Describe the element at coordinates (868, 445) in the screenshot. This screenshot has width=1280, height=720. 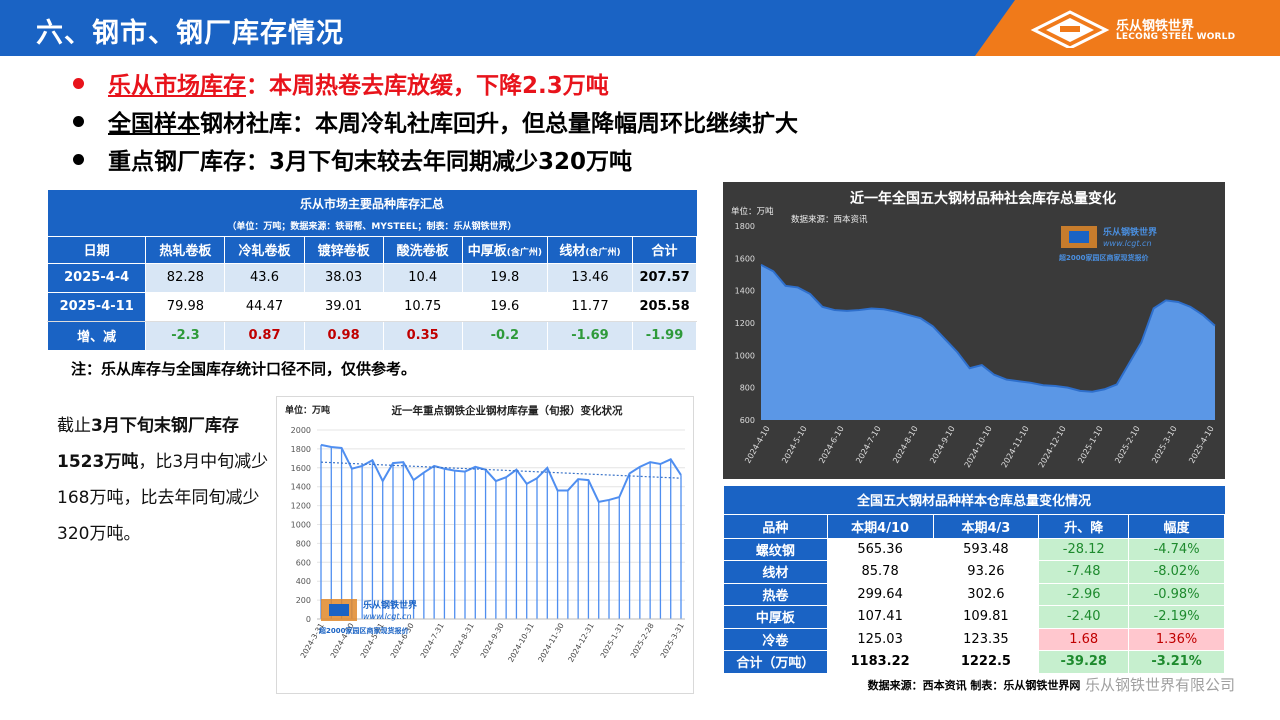
I see `x-tick-label: 2024-7-10` at that location.